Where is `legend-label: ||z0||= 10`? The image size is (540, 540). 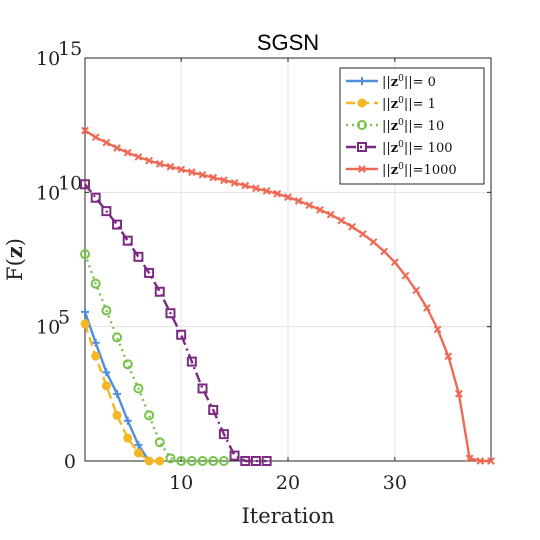 legend-label: ||z0||= 10 is located at coordinates (413, 126).